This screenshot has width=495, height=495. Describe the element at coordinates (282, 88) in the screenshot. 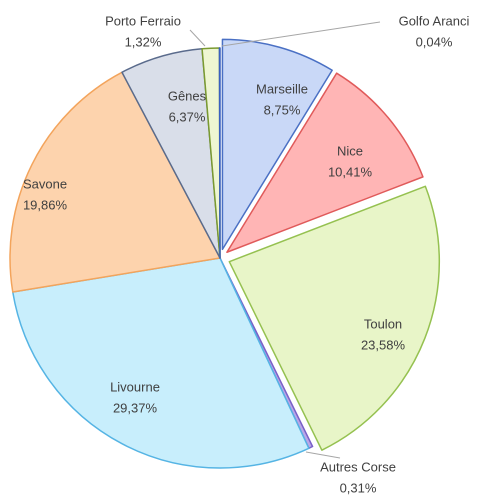

I see `slice-name: Marseille` at that location.